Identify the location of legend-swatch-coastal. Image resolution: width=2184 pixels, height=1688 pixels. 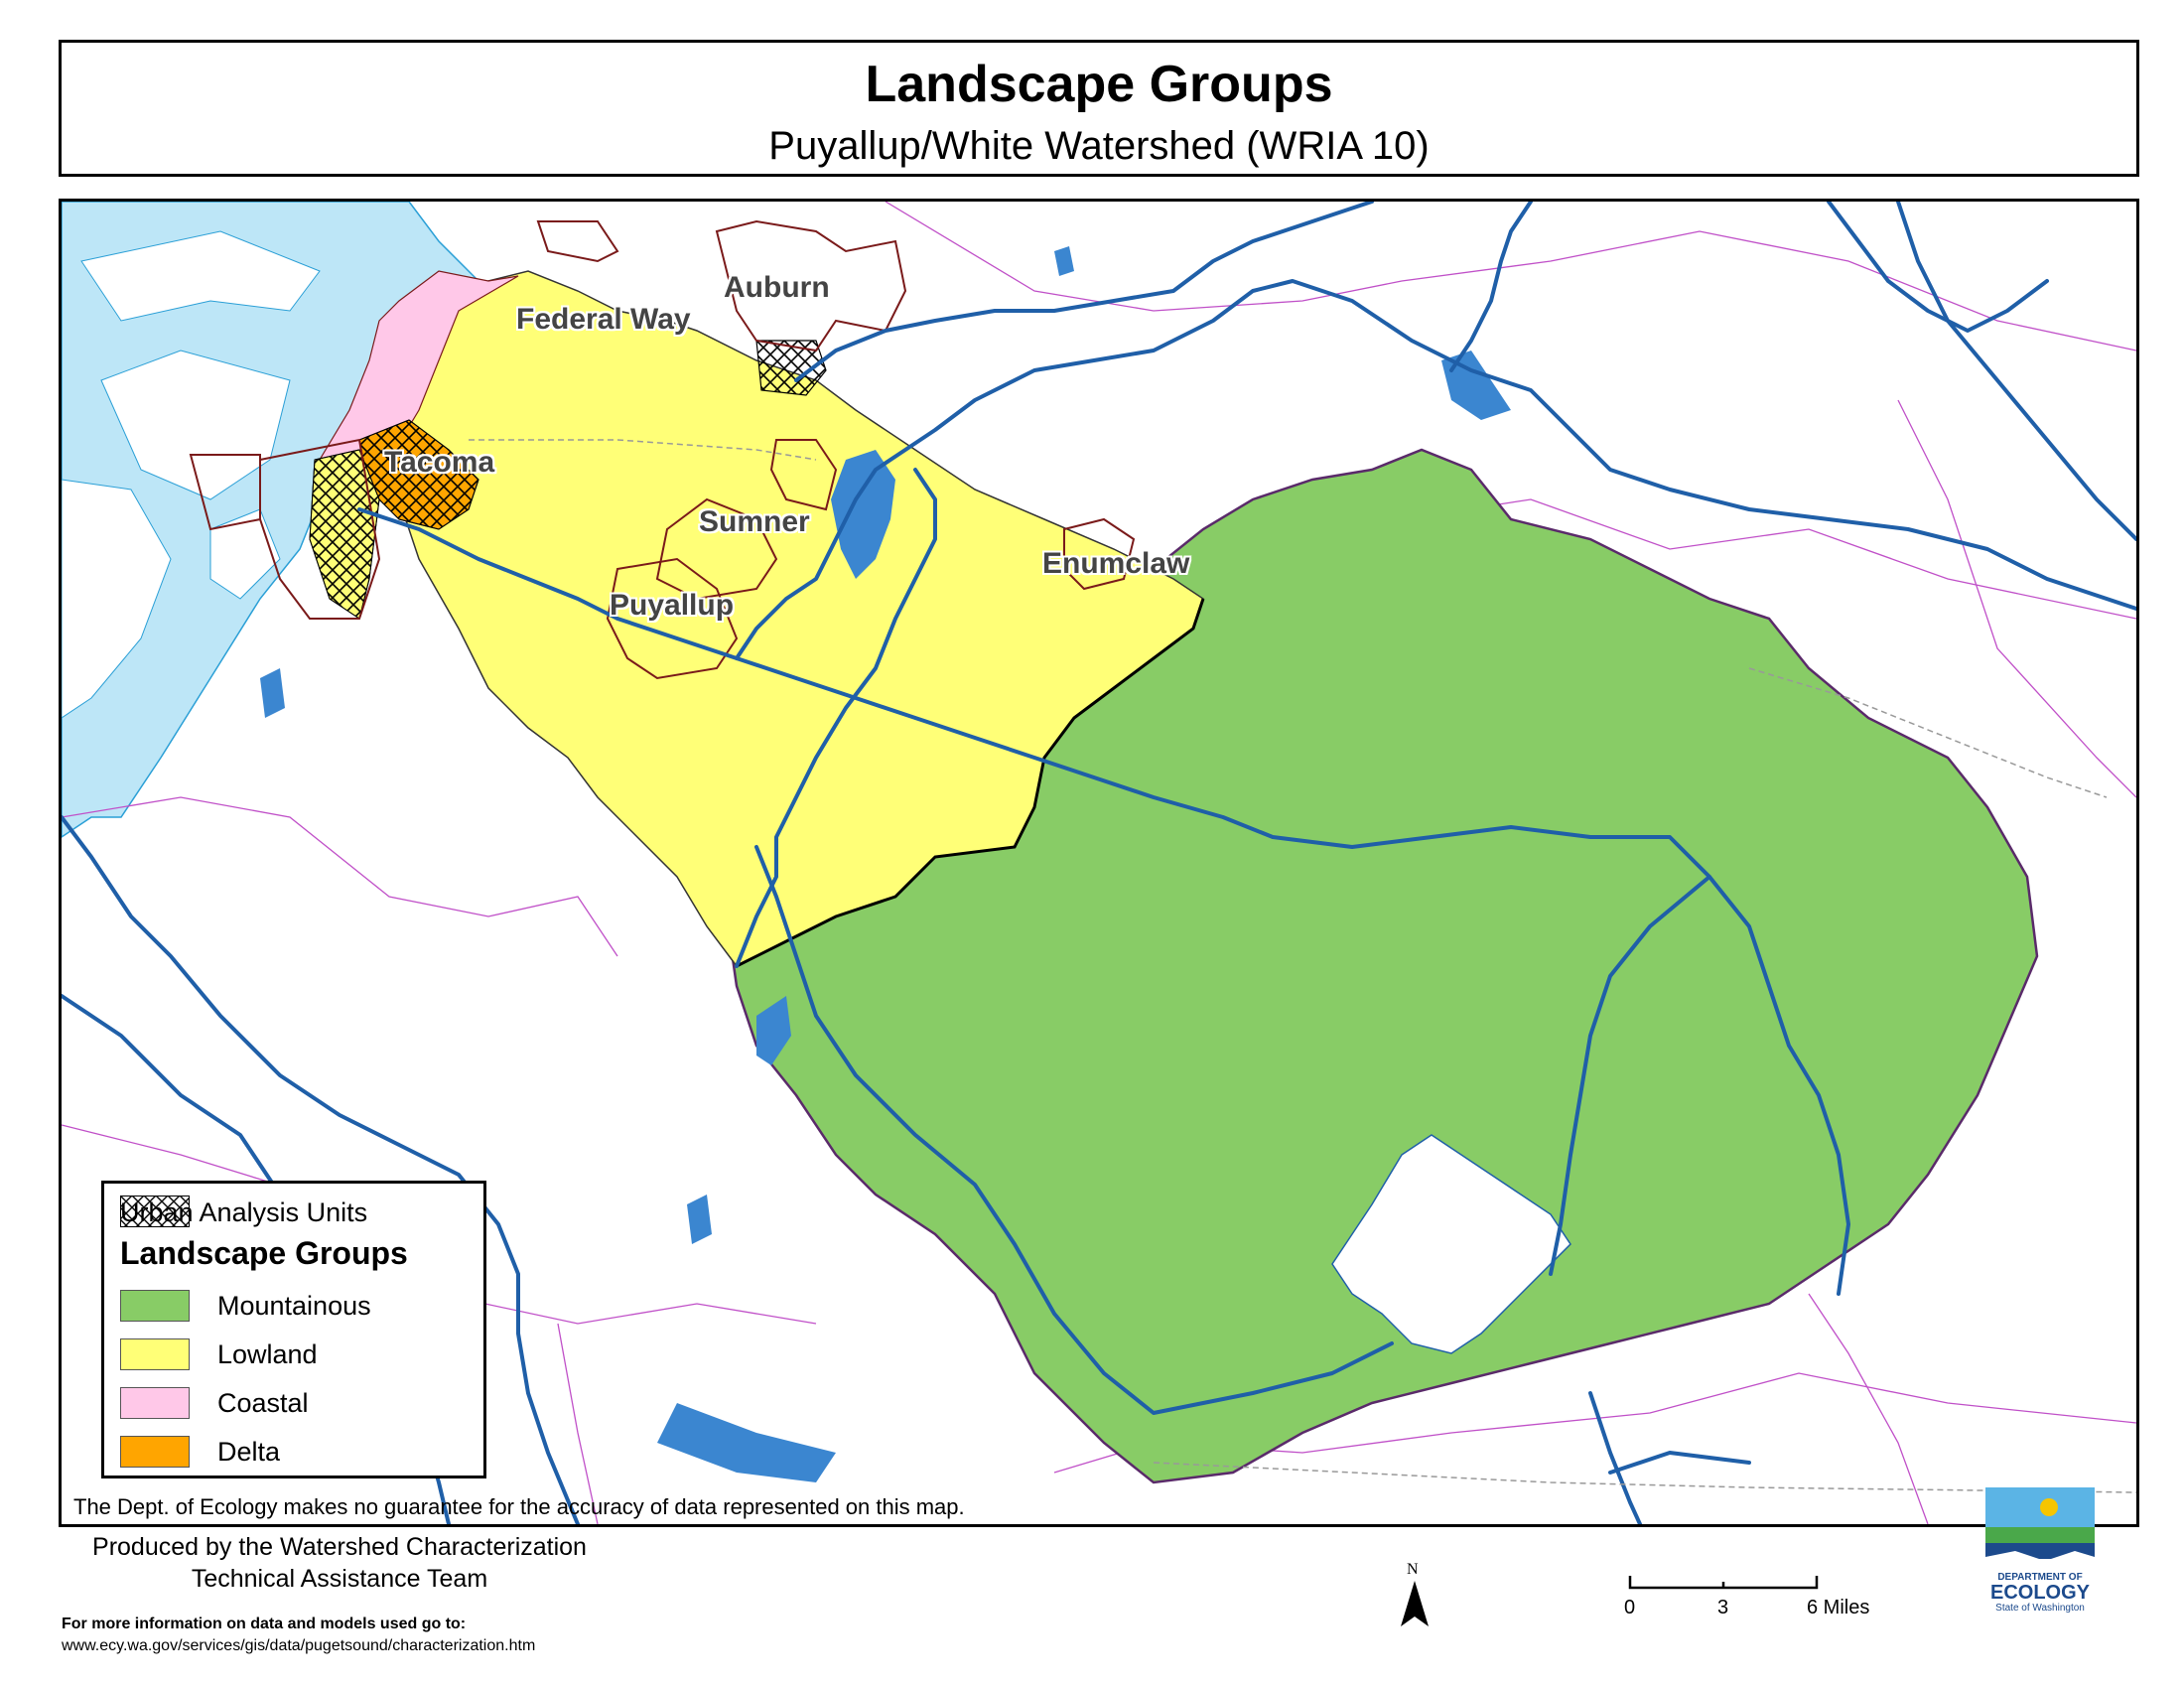
(155, 1403).